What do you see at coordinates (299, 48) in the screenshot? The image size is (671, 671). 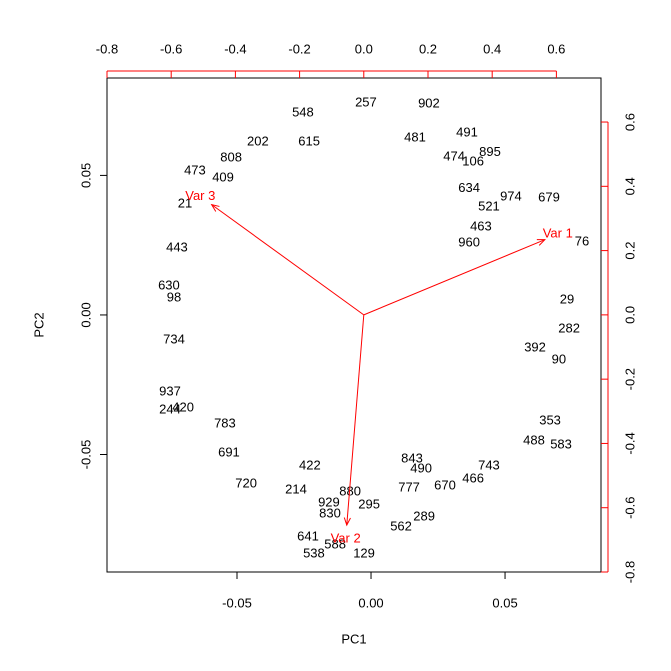 I see `x2-tick-label: -0.2` at bounding box center [299, 48].